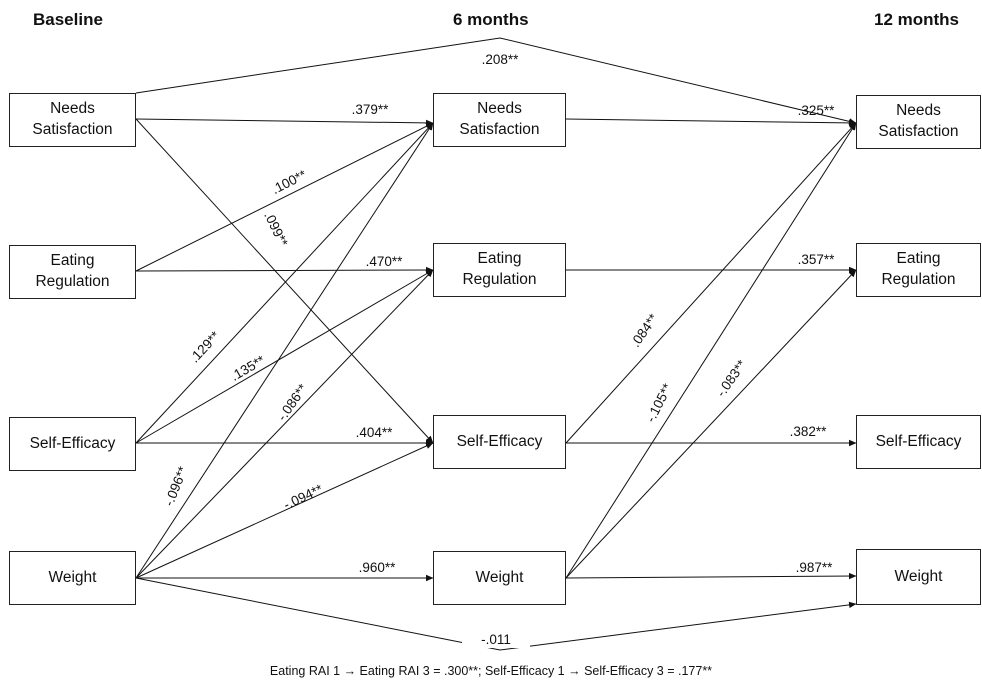 Image resolution: width=982 pixels, height=686 pixels. What do you see at coordinates (918, 122) in the screenshot?
I see `twelve-months-needs-satisfaction-box: Needs Satisfaction` at bounding box center [918, 122].